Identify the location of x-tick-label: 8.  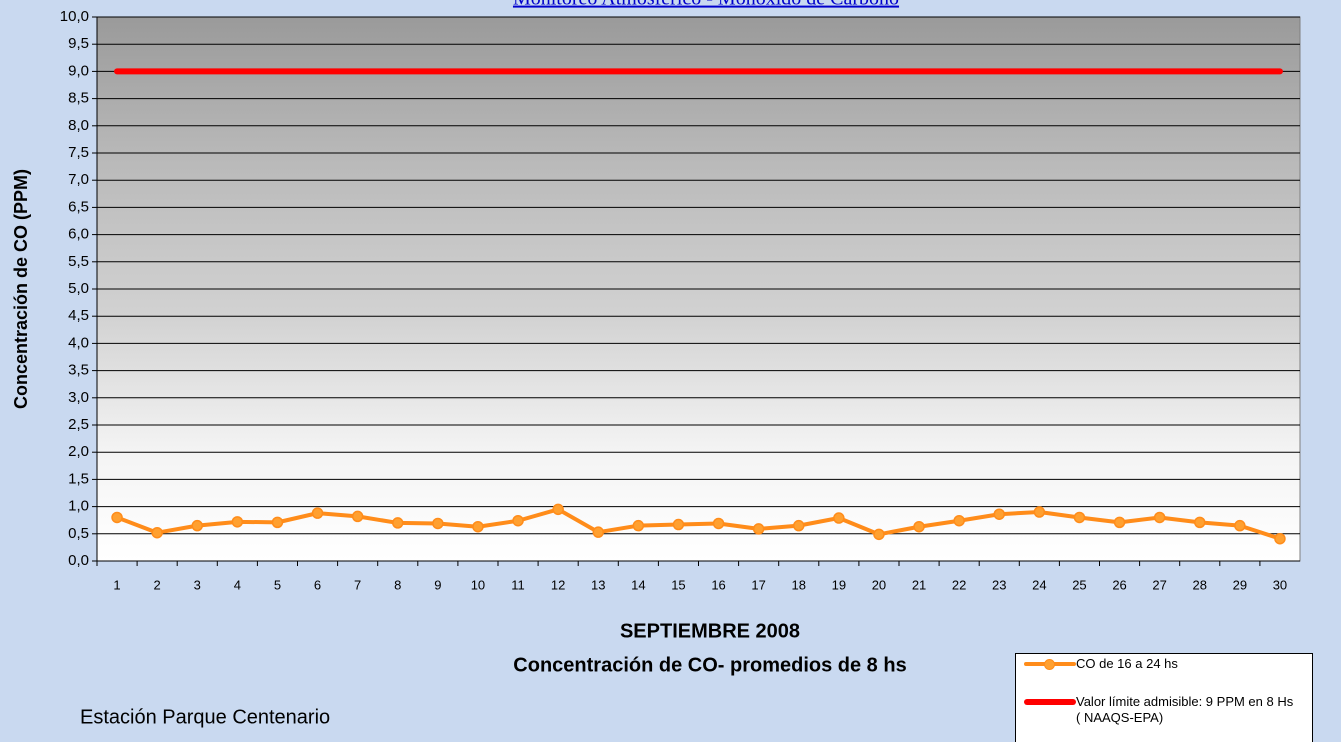
(397, 584).